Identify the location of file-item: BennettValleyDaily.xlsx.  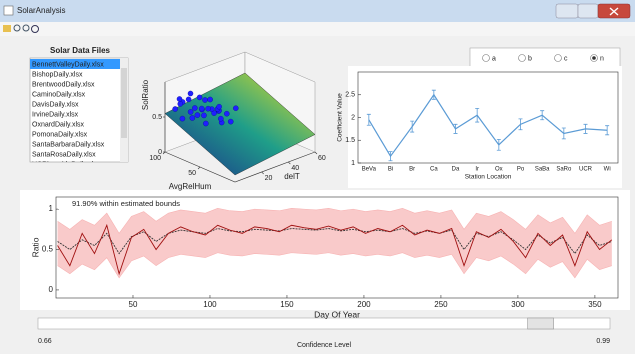
(68, 64).